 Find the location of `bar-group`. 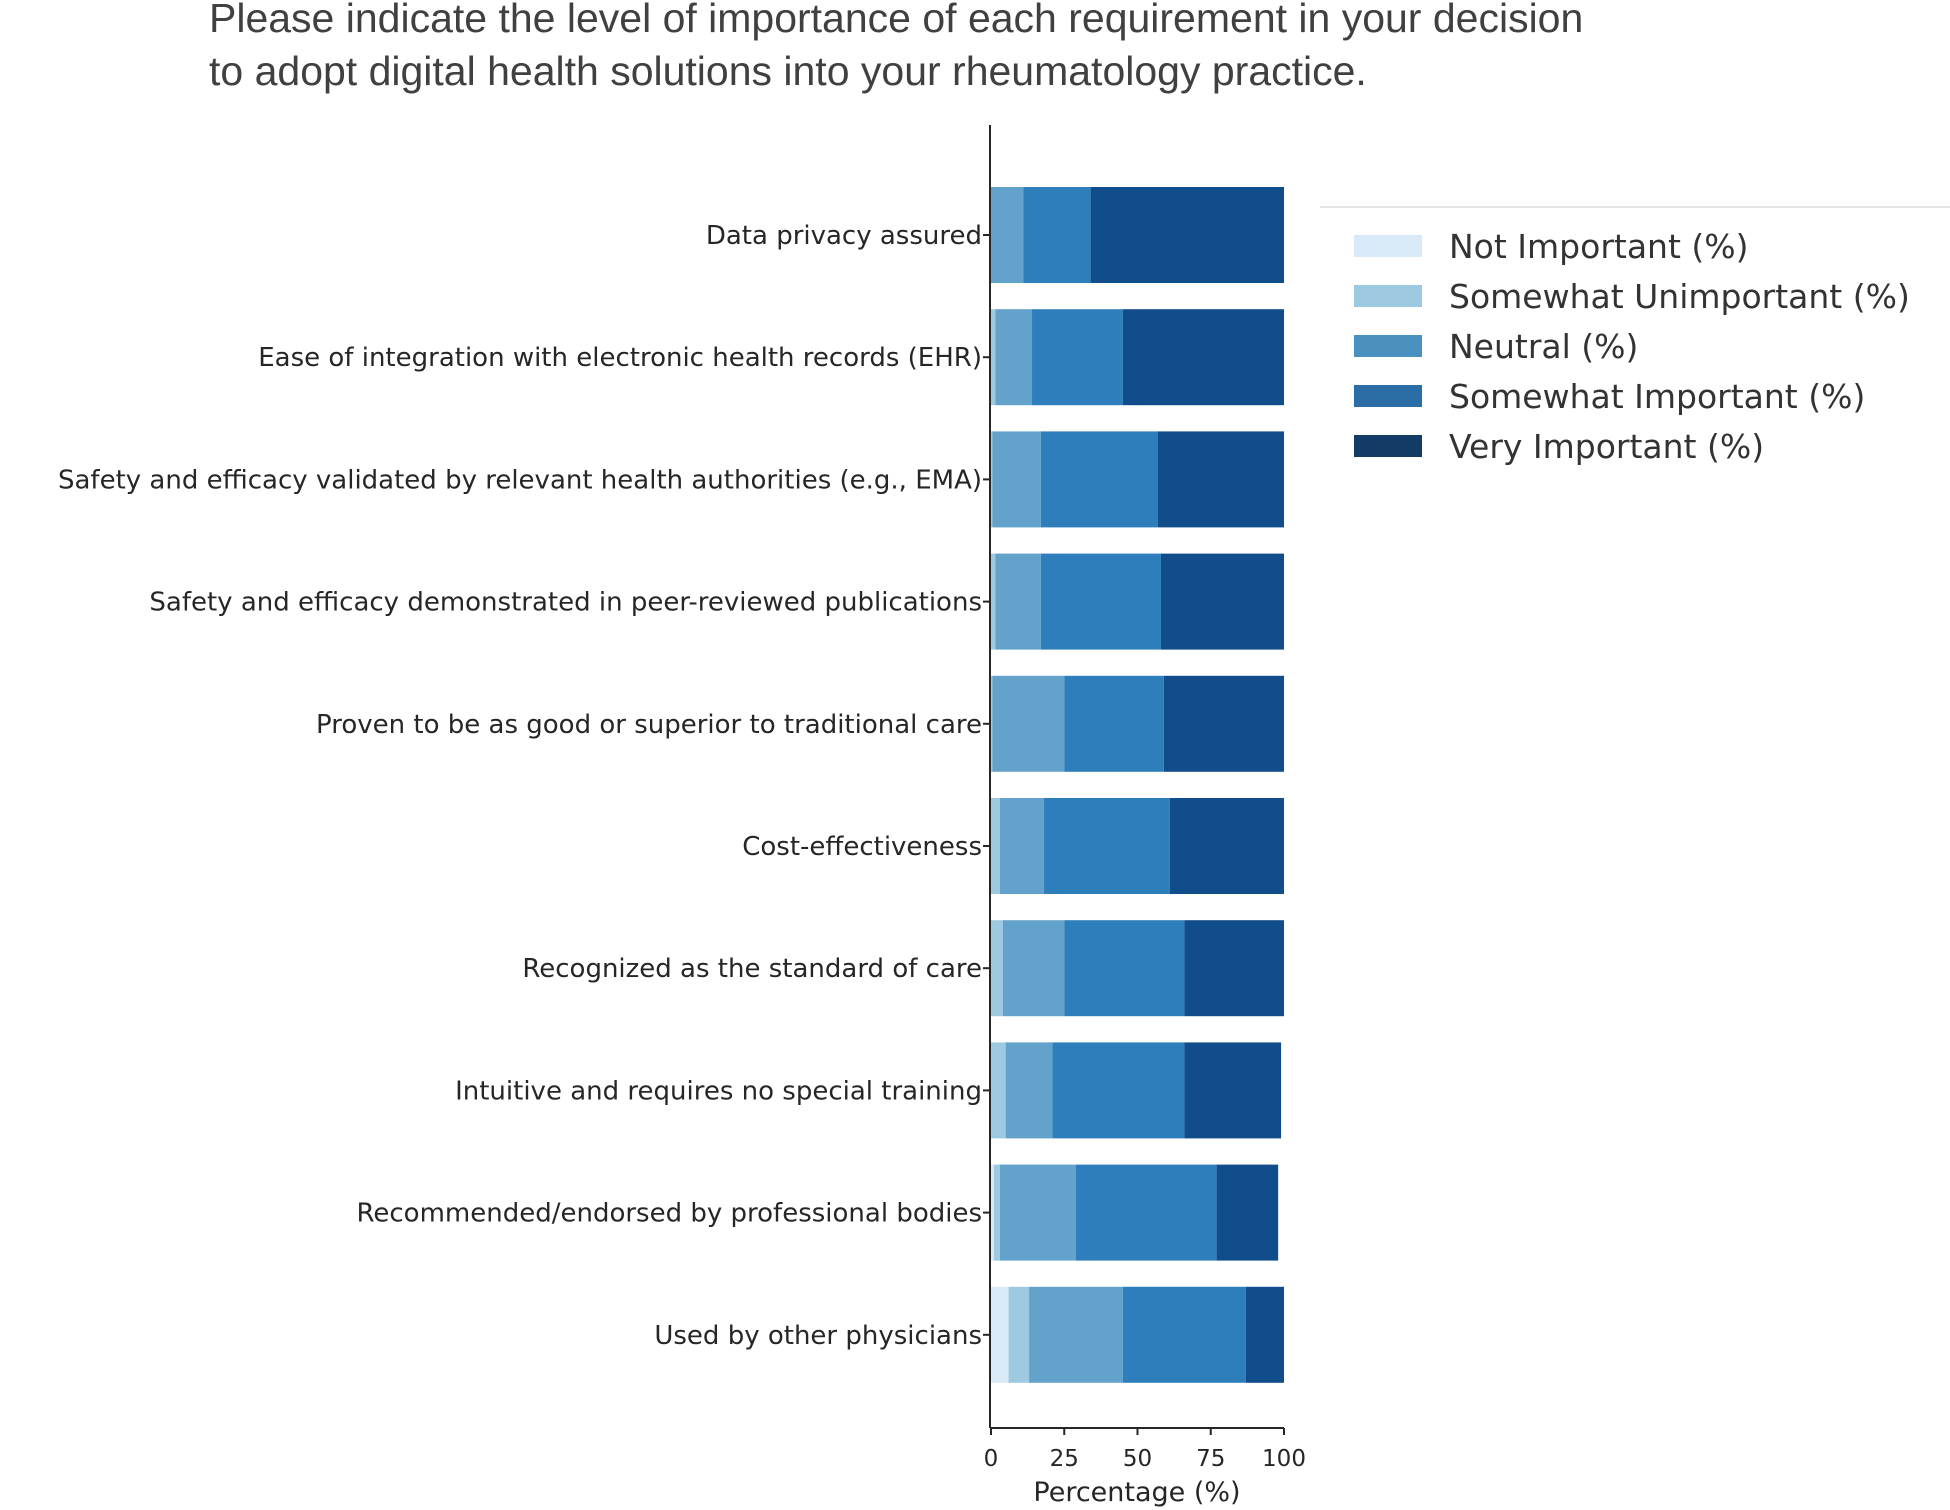

bar-group is located at coordinates (1137, 785).